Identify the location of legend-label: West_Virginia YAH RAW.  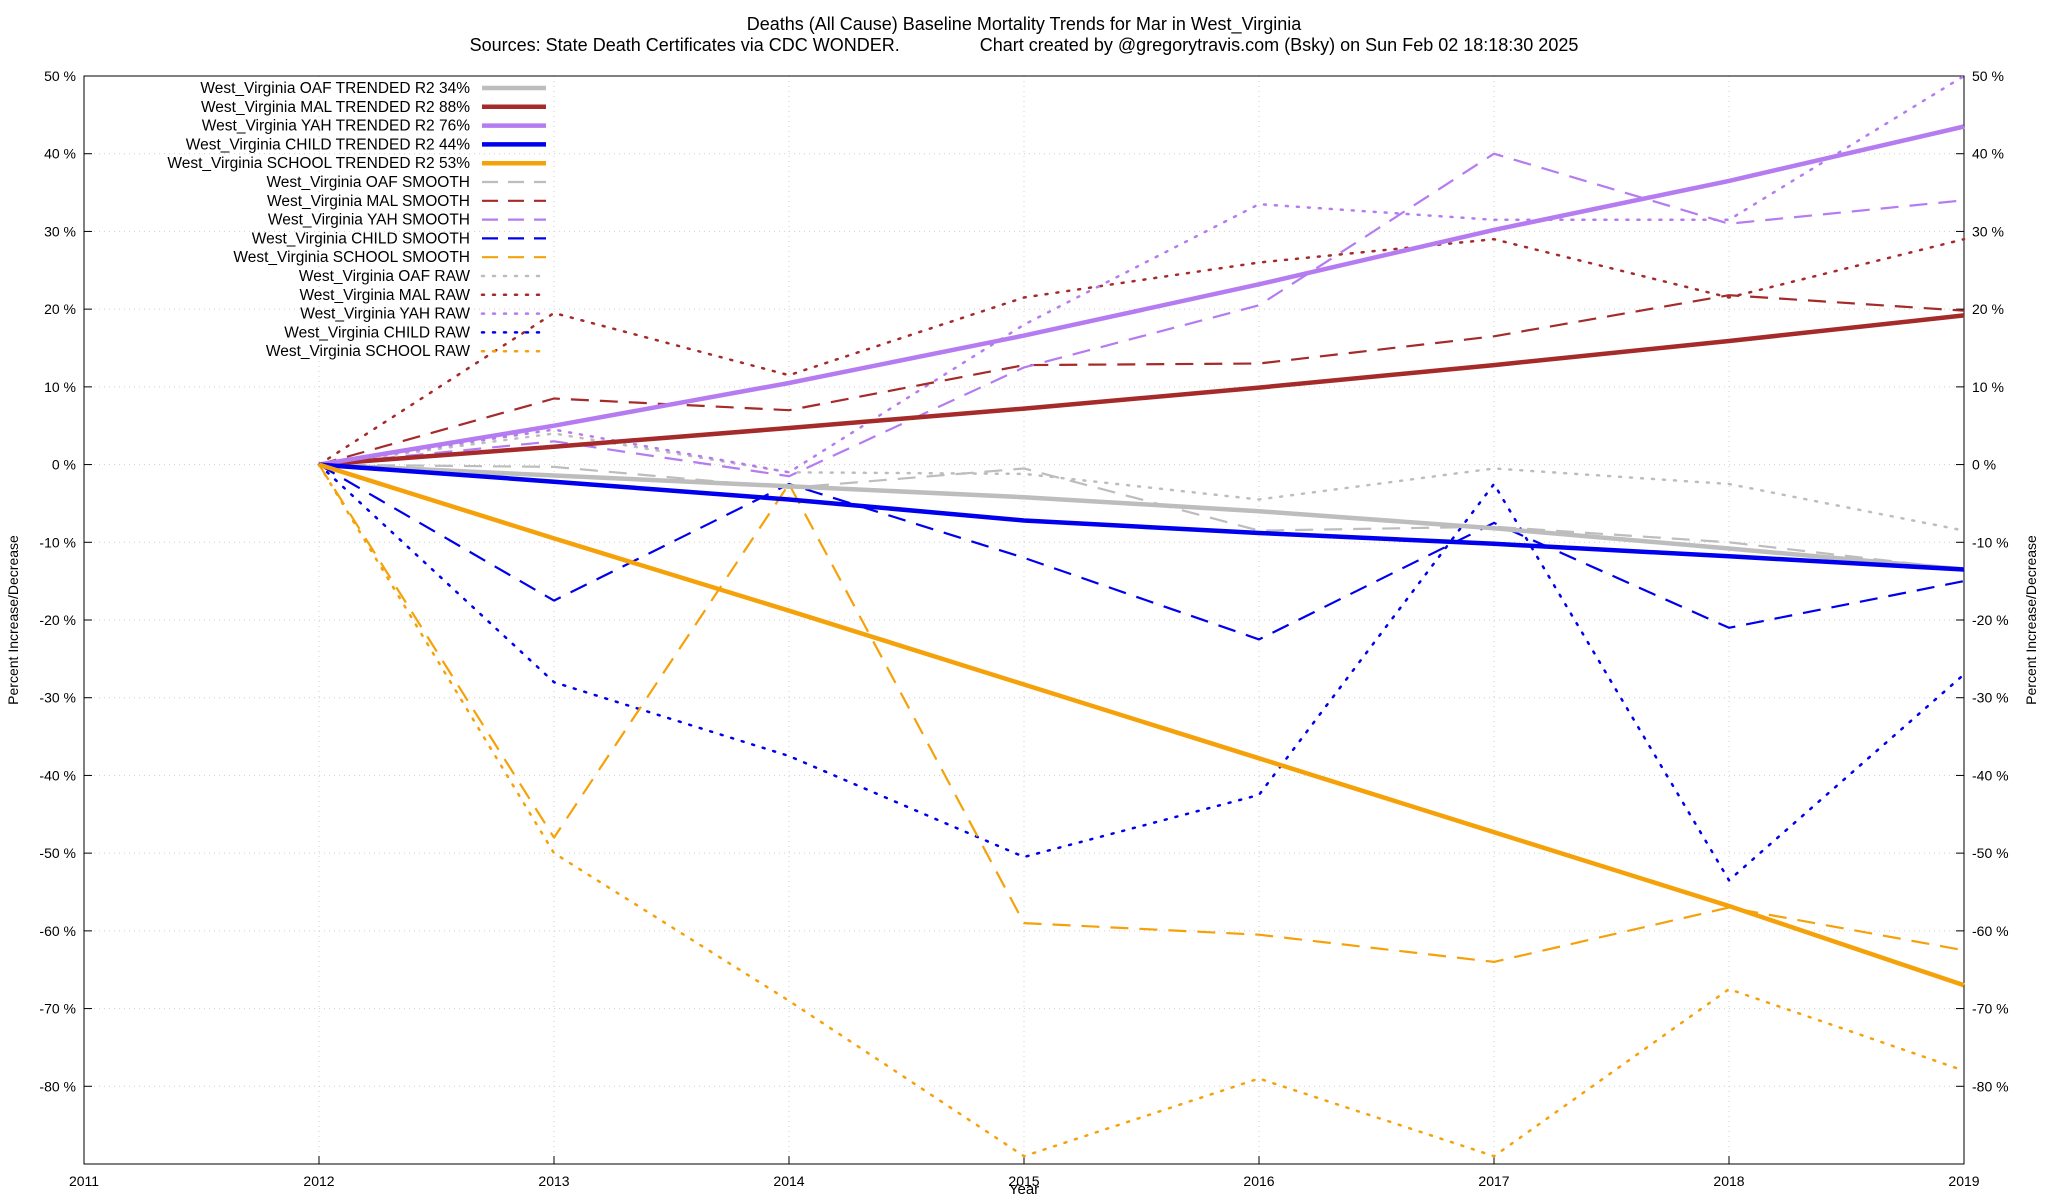
(385, 314).